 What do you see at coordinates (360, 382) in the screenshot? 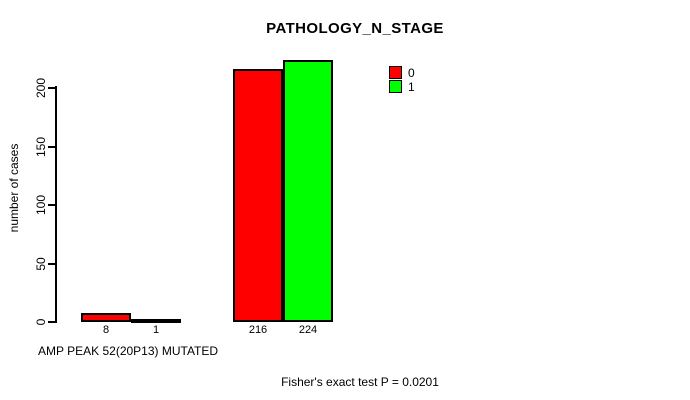
I see `stats-annotation: Fisher's exact test P = 0.0201` at bounding box center [360, 382].